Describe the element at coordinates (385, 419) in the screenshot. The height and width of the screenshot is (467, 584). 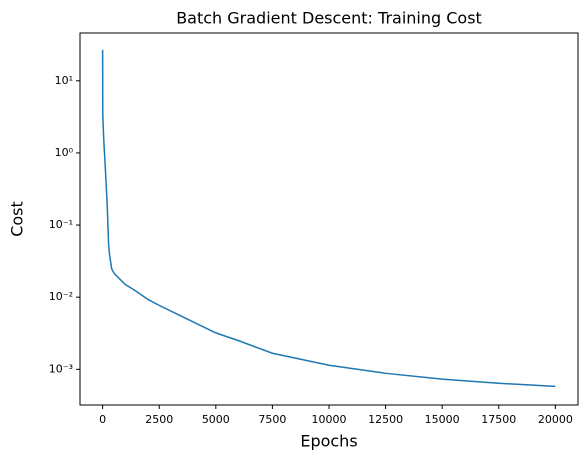
I see `x-tick-label: 12500` at that location.